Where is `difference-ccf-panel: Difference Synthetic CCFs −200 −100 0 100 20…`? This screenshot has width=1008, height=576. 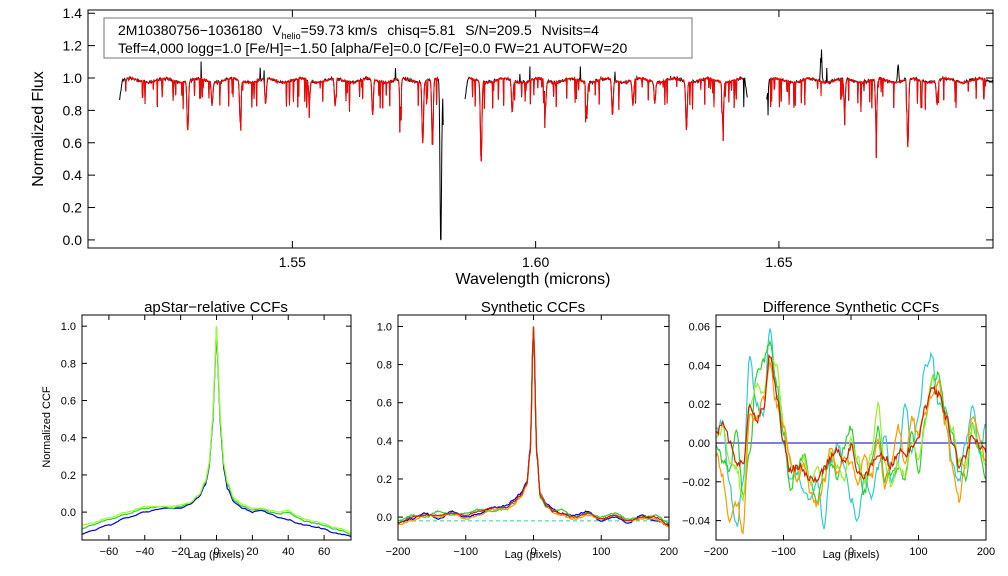
difference-ccf-panel: Difference Synthetic CCFs −200 −100 0 100 20… is located at coordinates (838, 430).